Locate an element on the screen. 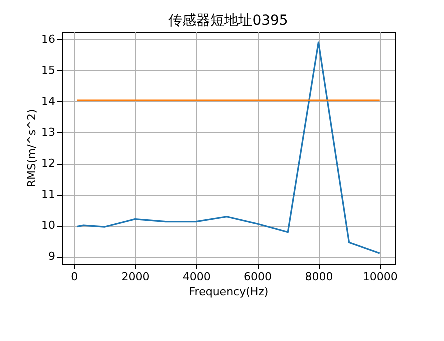 The height and width of the screenshot is (341, 444). y-tick-label: 14 is located at coordinates (49, 101).